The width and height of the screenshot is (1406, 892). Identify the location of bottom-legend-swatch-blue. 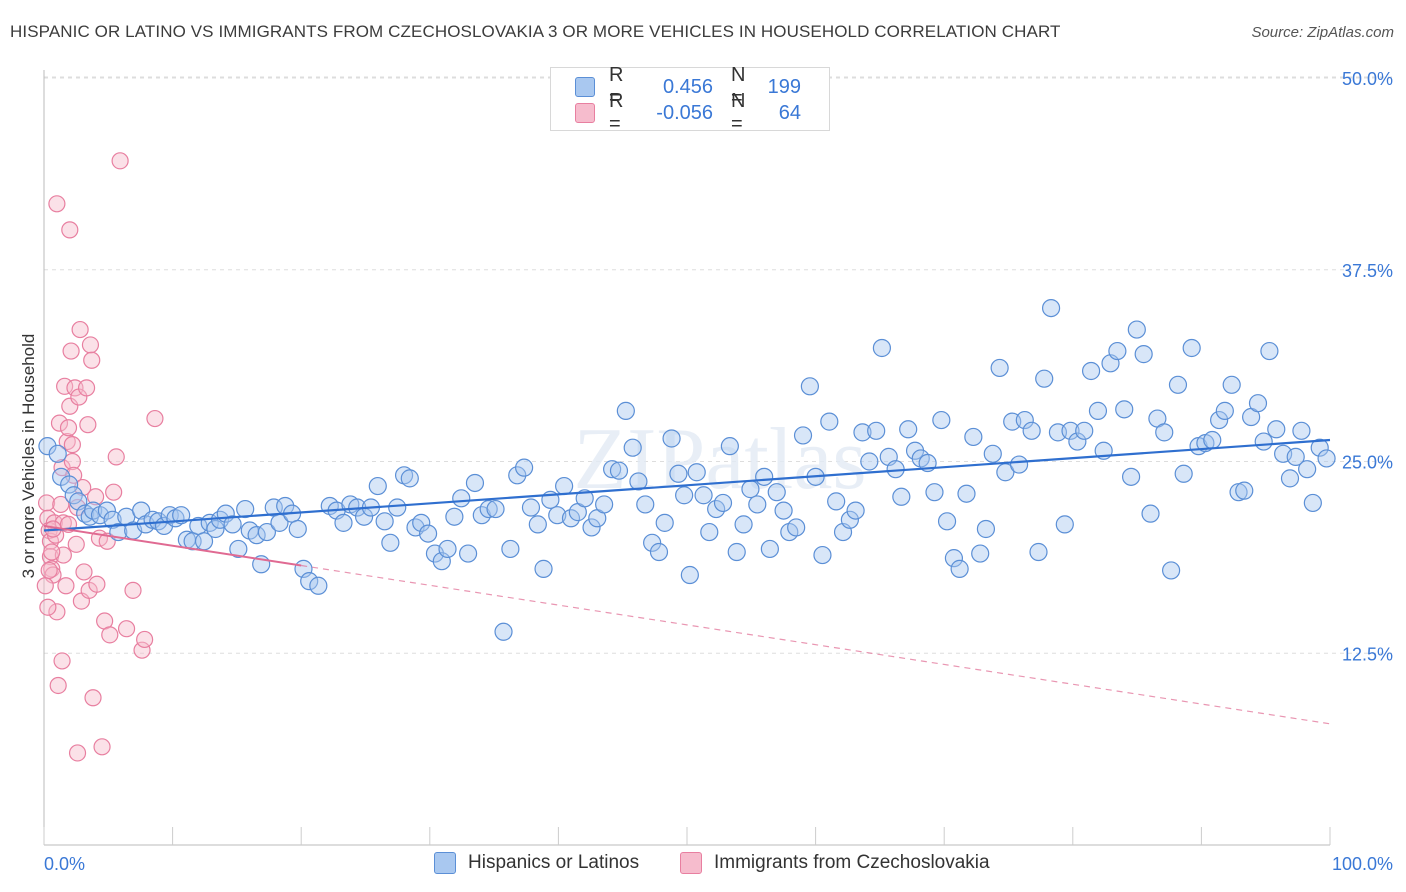
(445, 863).